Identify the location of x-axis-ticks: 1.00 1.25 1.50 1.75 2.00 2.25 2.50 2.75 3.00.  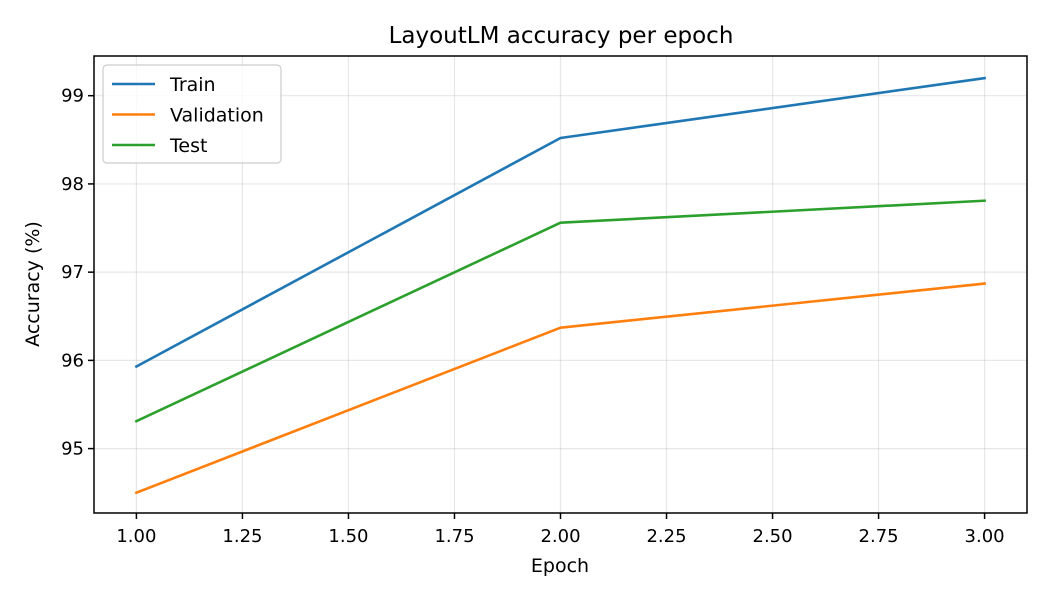
(560, 530).